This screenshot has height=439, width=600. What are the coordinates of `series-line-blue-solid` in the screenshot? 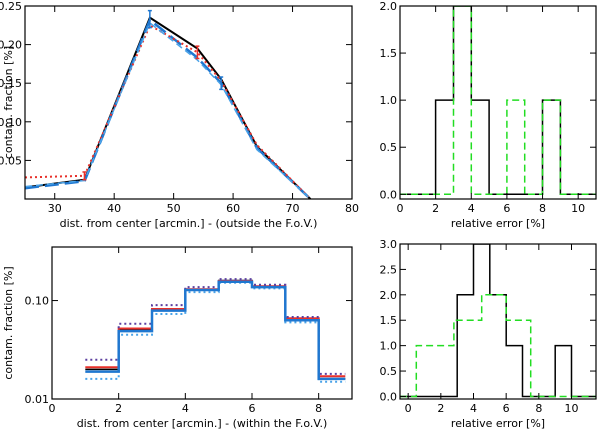 It's located at (215, 330).